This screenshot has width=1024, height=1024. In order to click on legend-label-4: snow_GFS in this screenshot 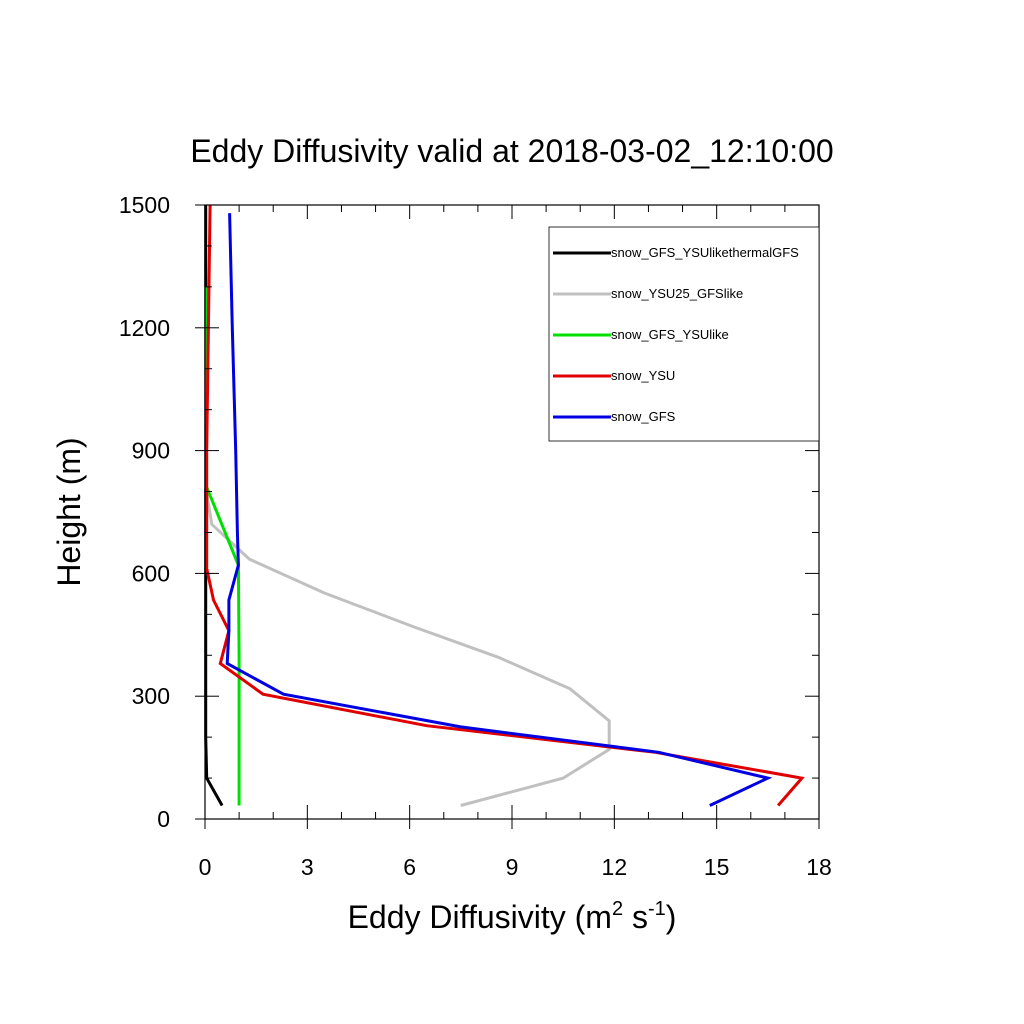, I will do `click(643, 416)`.